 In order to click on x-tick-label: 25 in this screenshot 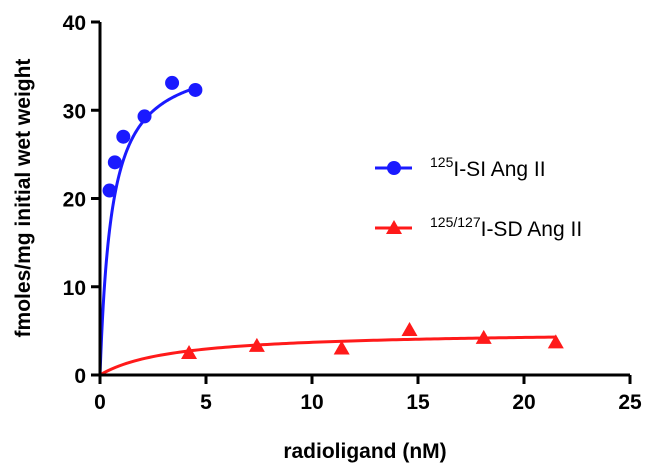, I will do `click(630, 402)`.